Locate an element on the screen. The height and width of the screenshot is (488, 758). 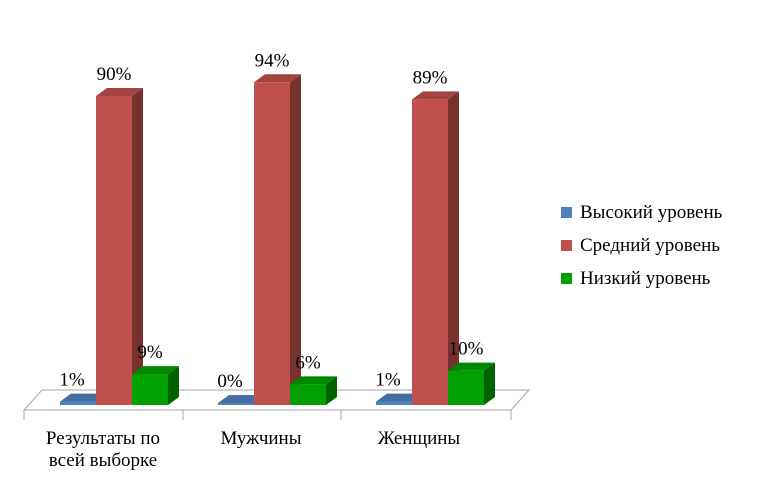
category-label: Женщины is located at coordinates (419, 438).